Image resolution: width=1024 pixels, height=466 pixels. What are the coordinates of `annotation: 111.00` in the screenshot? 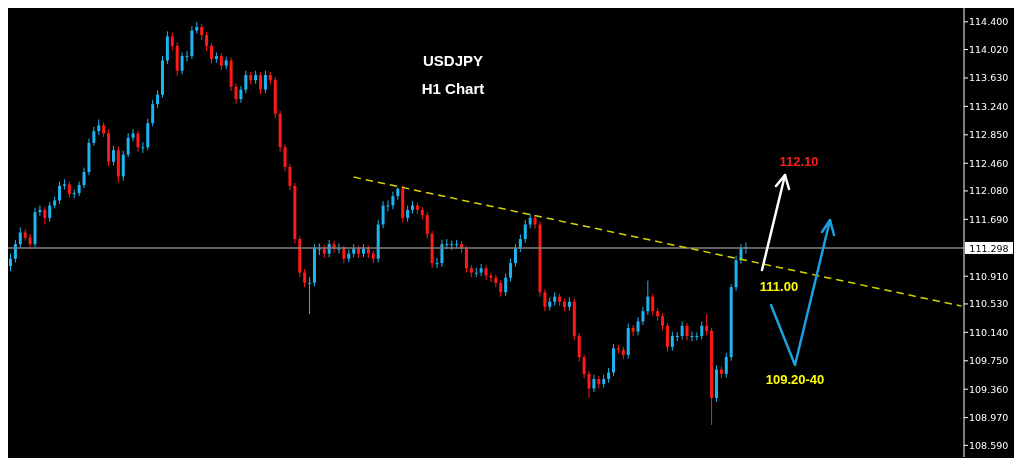 It's located at (779, 286).